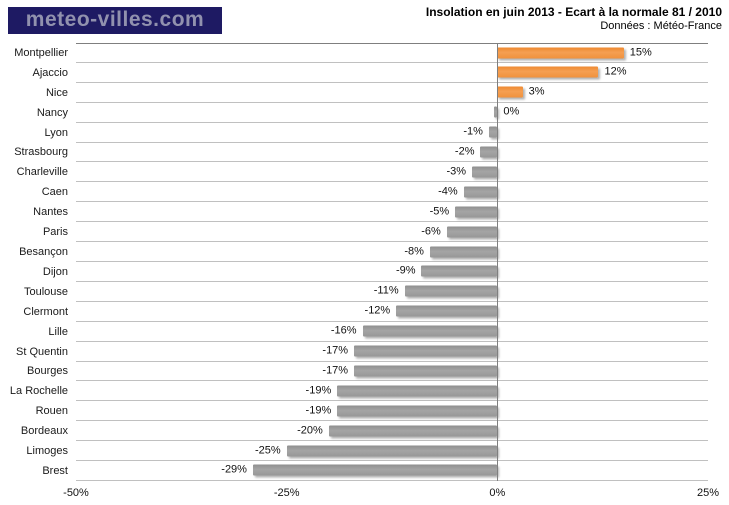 This screenshot has height=505, width=729. What do you see at coordinates (44, 431) in the screenshot?
I see `category-label-bordeaux: Bordeaux` at bounding box center [44, 431].